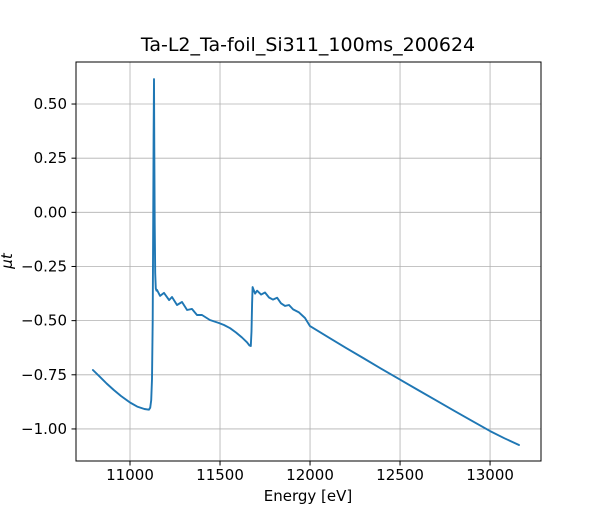 This screenshot has width=600, height=520. Describe the element at coordinates (44, 266) in the screenshot. I see `y-tick-label: −0.25` at that location.